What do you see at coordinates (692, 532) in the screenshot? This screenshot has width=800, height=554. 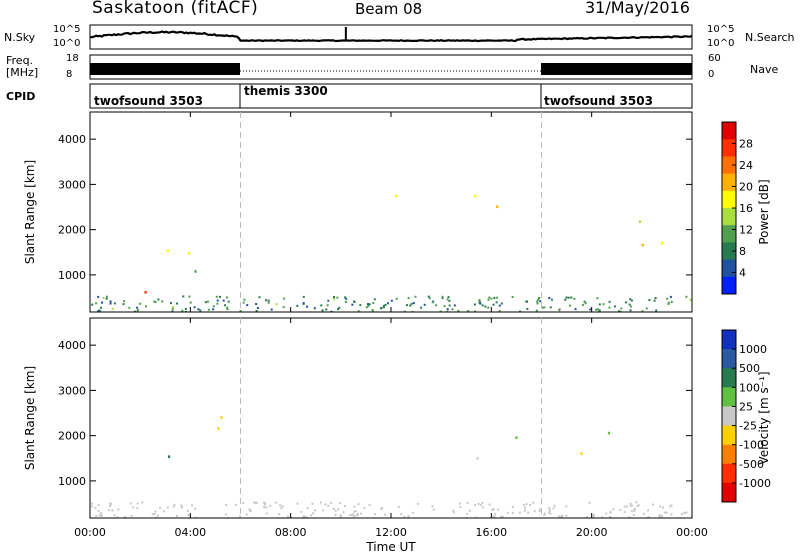 I see `x-tick-label: 00:00` at bounding box center [692, 532].